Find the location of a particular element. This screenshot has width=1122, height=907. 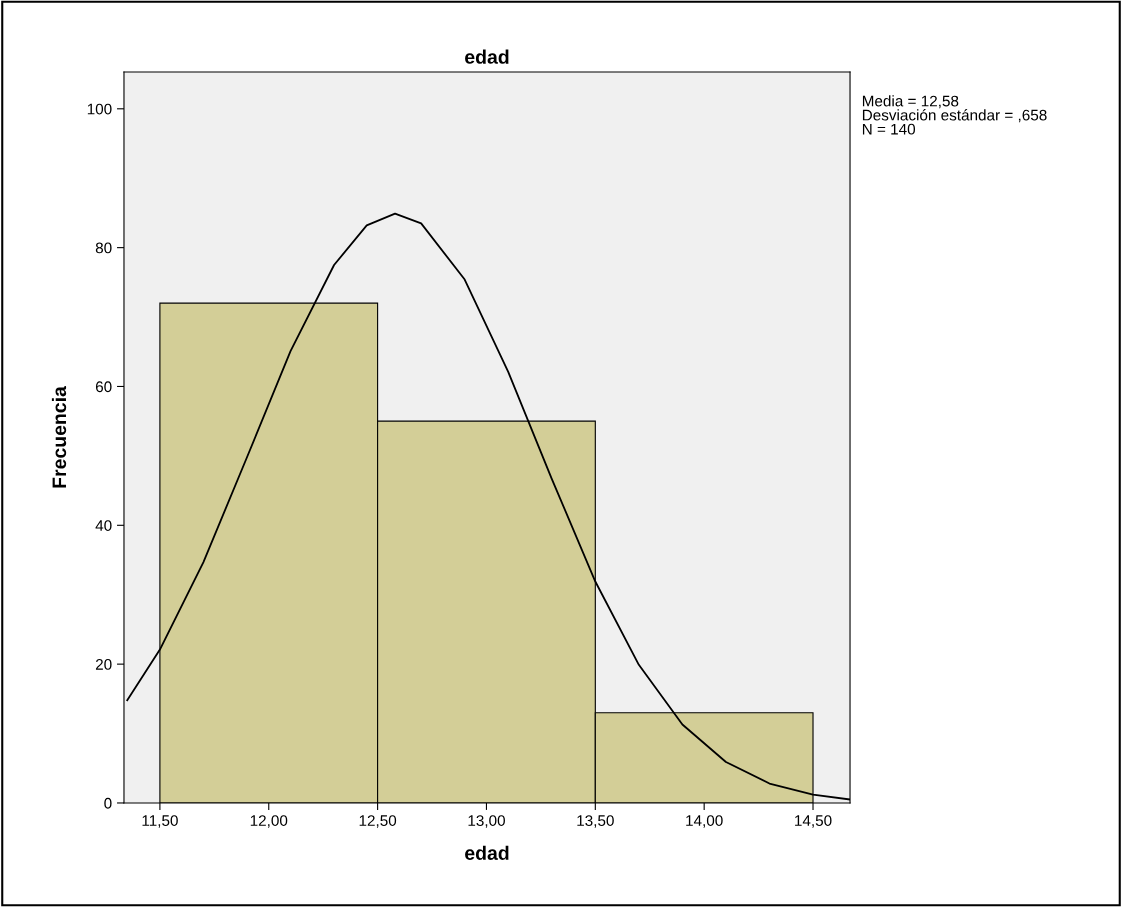

y-axis-title: Frecuencia is located at coordinates (59, 437).